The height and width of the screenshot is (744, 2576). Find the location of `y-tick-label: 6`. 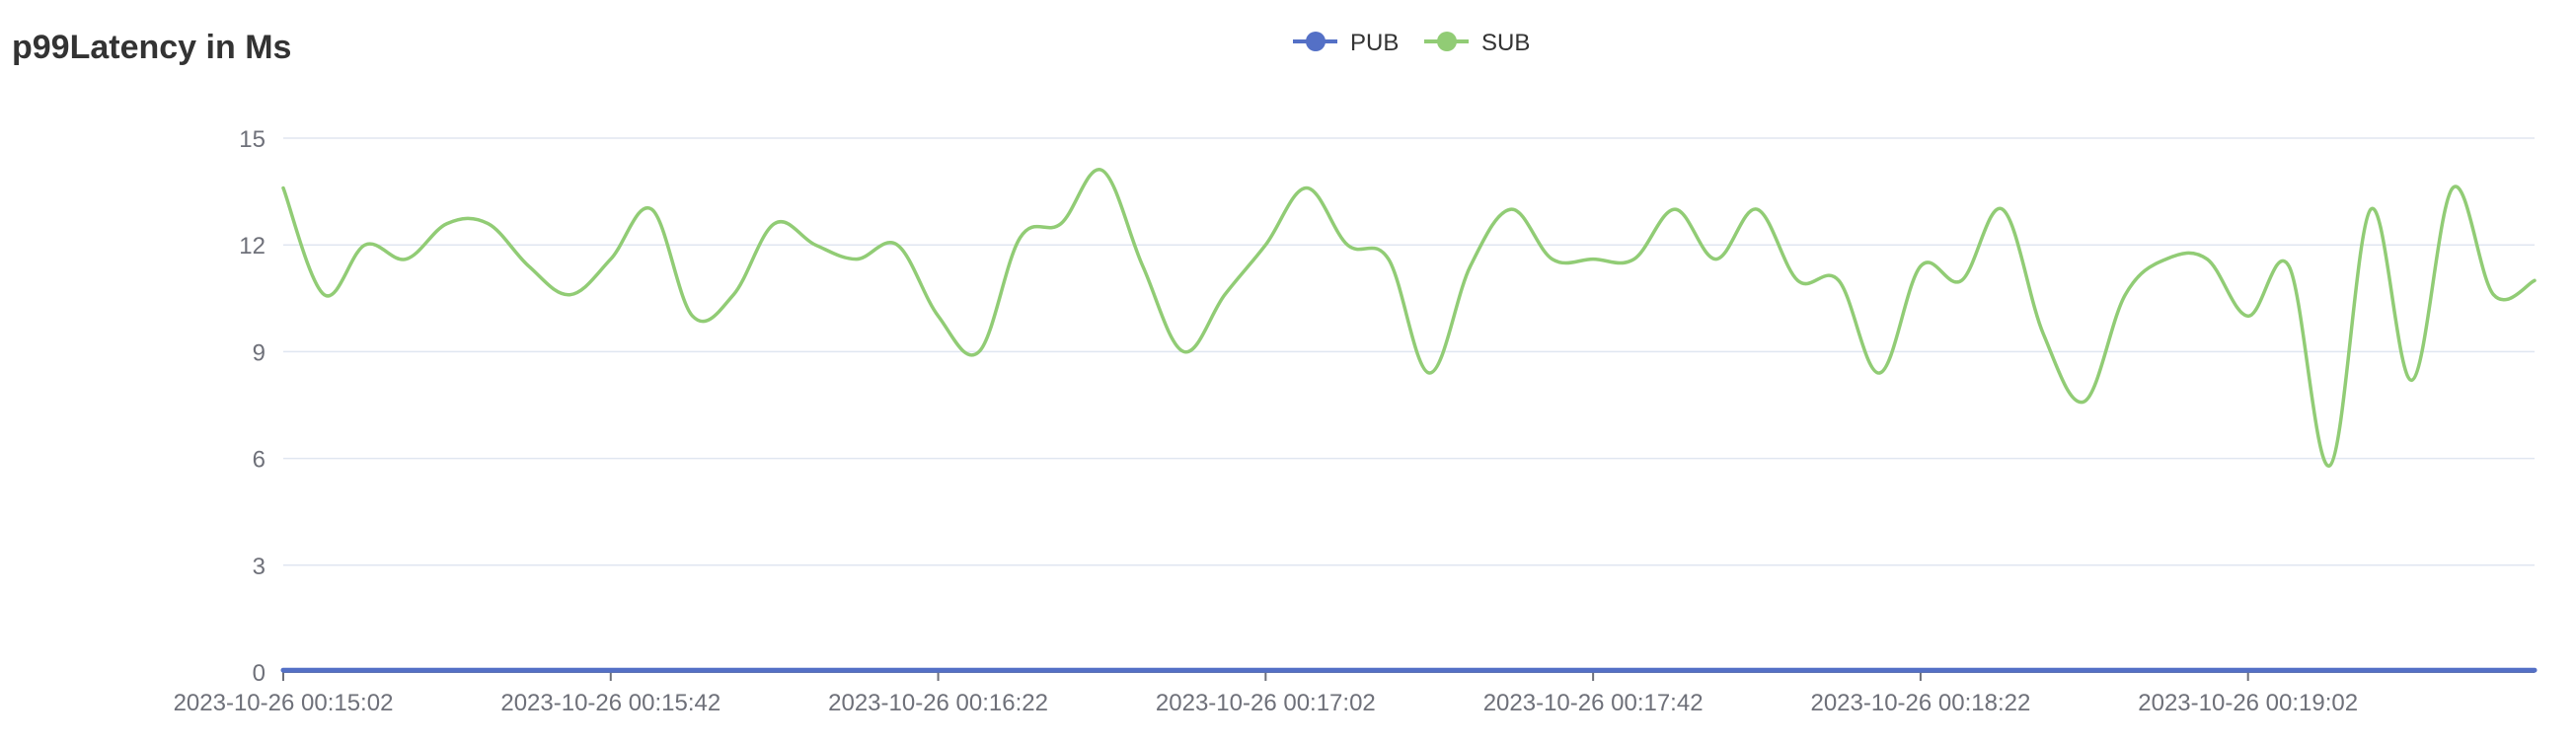

y-tick-label: 6 is located at coordinates (259, 460).